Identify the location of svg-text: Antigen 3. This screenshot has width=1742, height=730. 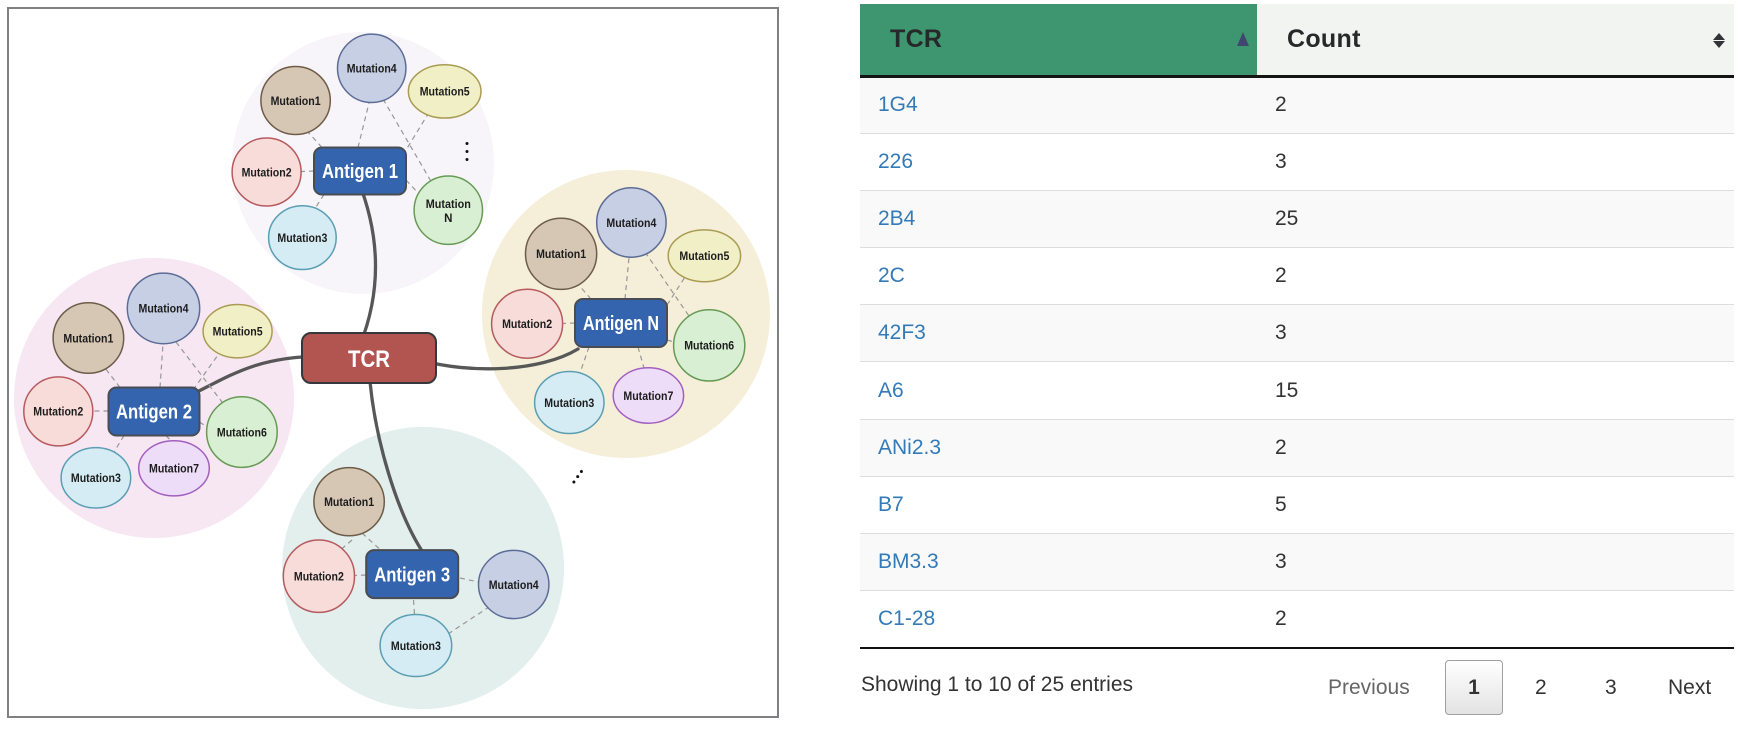
(412, 575).